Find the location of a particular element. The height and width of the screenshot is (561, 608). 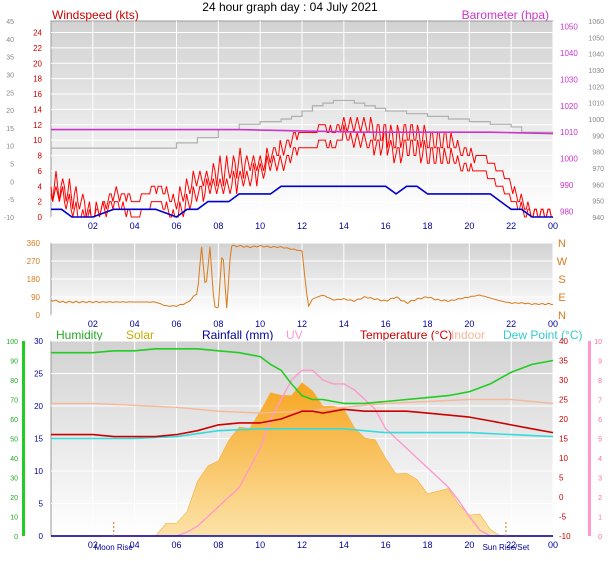

legend-indoor: Indoor is located at coordinates (468, 335).